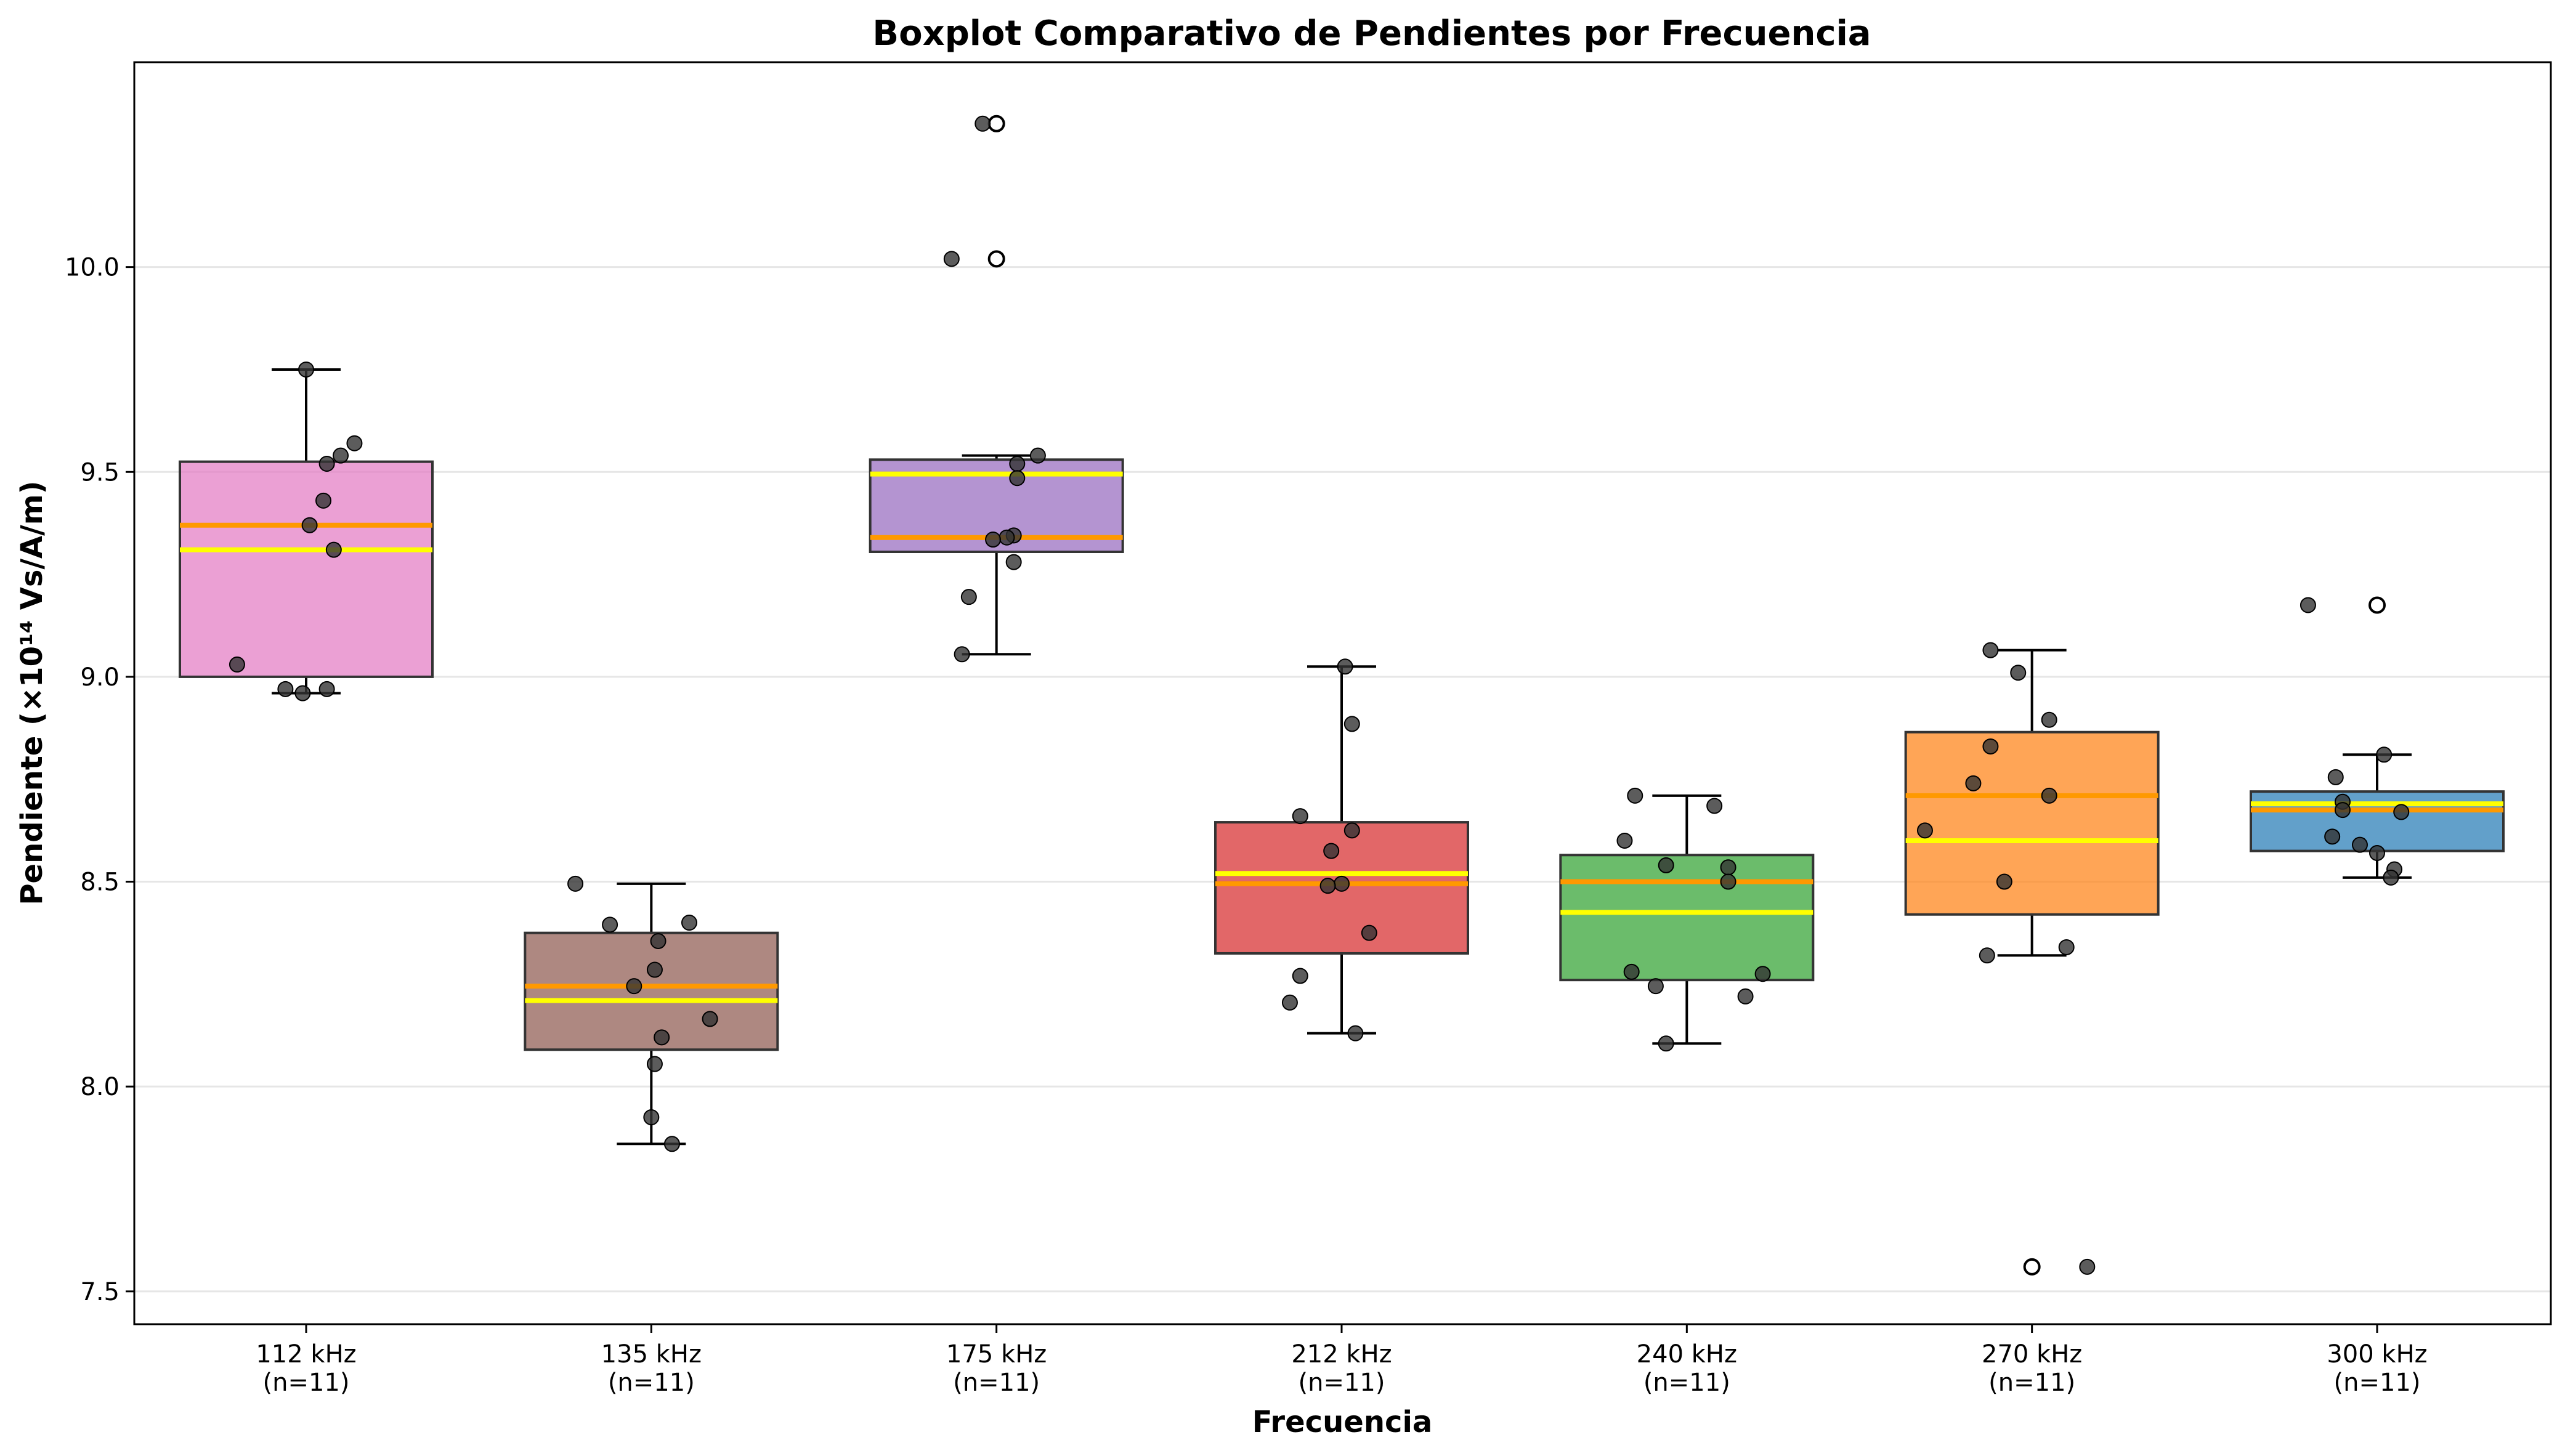 This screenshot has height=1456, width=2565. Describe the element at coordinates (100, 1087) in the screenshot. I see `y-tick-label: 8.0` at that location.